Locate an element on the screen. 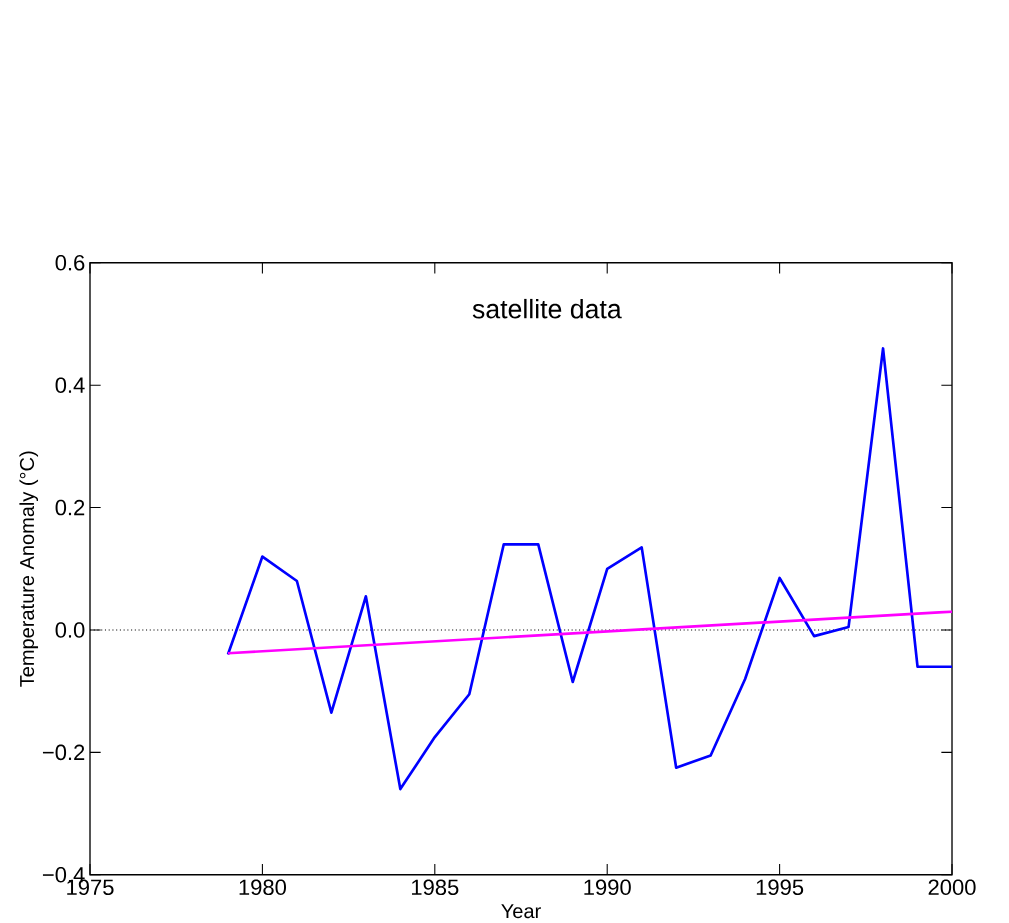 The height and width of the screenshot is (923, 1009). y-tick-label: 0.6 is located at coordinates (70, 263).